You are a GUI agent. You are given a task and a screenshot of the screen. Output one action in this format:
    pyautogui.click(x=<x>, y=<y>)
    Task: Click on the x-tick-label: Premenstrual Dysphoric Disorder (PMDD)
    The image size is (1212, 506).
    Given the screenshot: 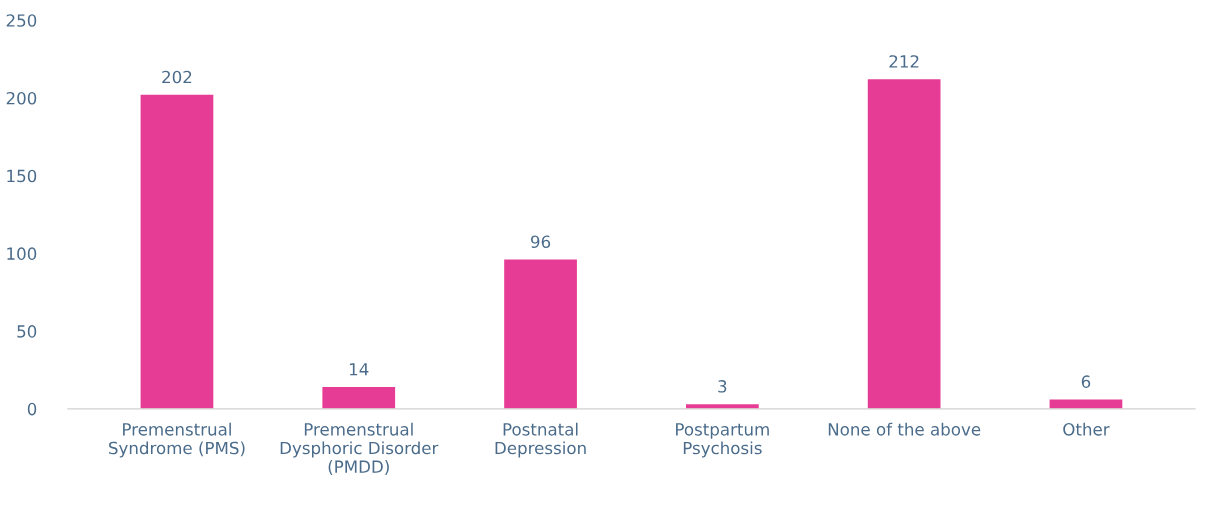 What is the action you would take?
    pyautogui.click(x=359, y=448)
    